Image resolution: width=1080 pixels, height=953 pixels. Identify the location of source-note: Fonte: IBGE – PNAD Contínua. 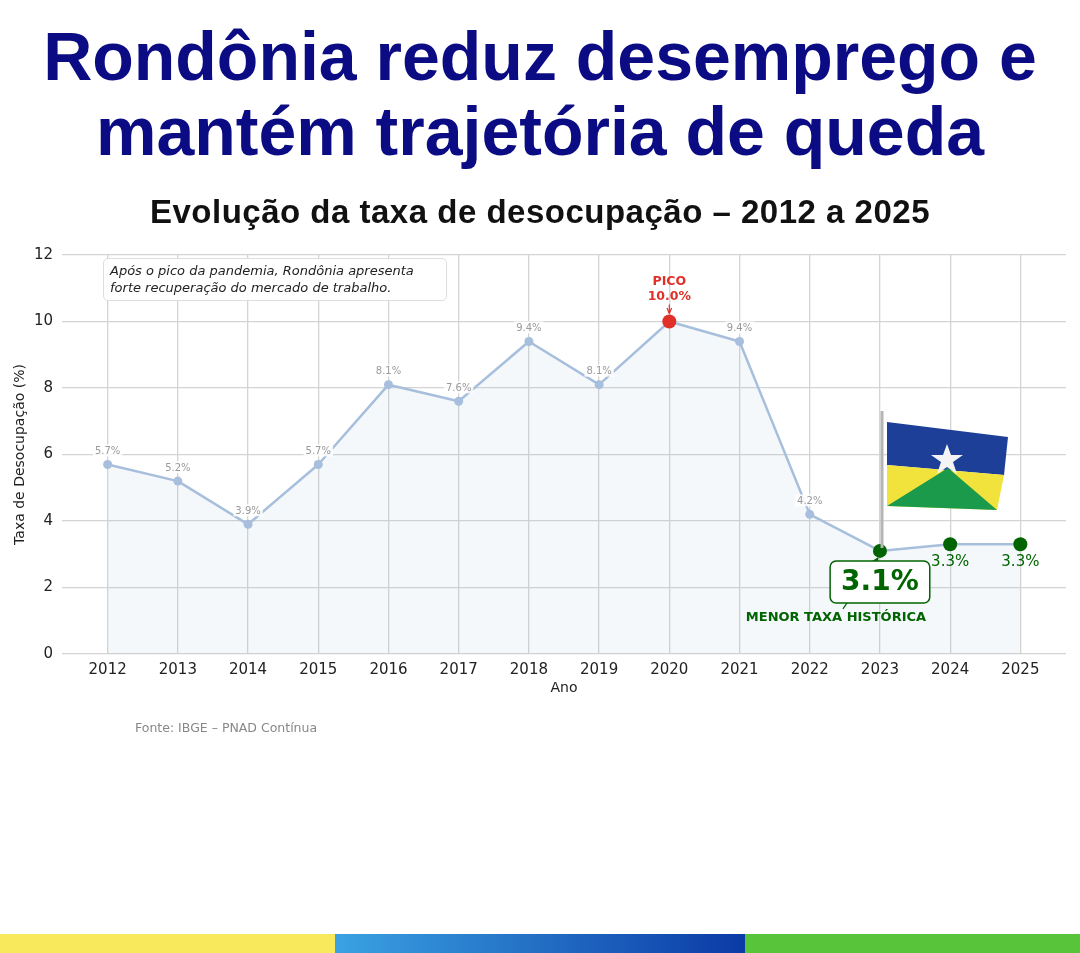
(226, 728).